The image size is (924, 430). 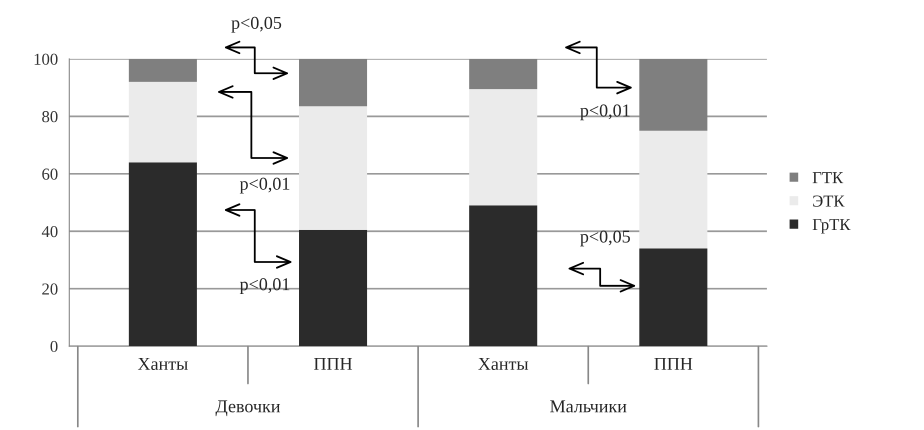 What do you see at coordinates (248, 408) in the screenshot?
I see `text: Девочки` at bounding box center [248, 408].